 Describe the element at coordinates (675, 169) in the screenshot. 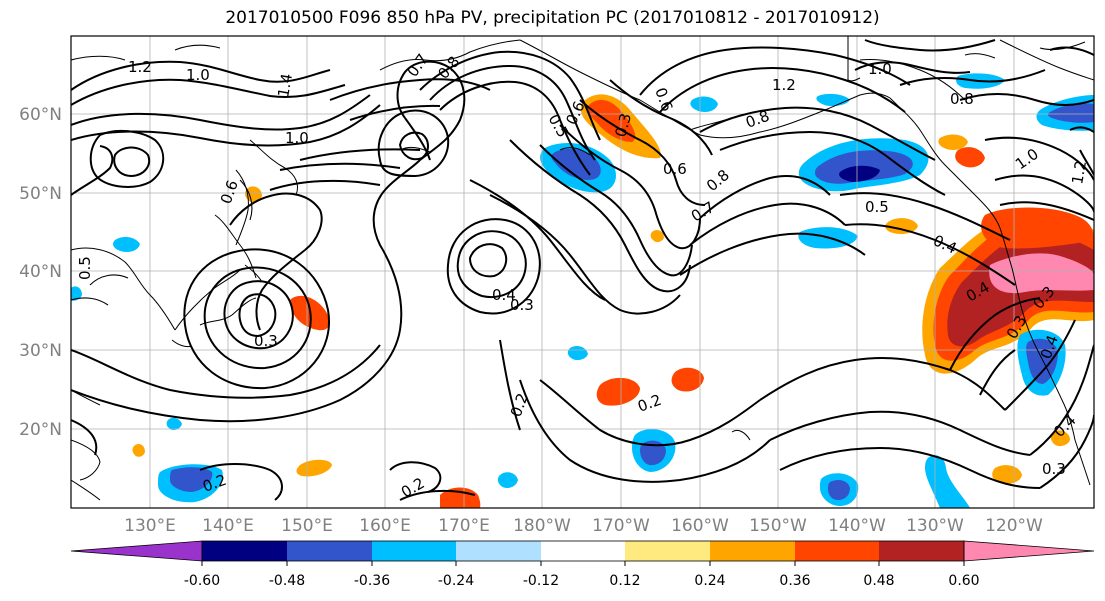

I see `contour-label: 0.6` at that location.